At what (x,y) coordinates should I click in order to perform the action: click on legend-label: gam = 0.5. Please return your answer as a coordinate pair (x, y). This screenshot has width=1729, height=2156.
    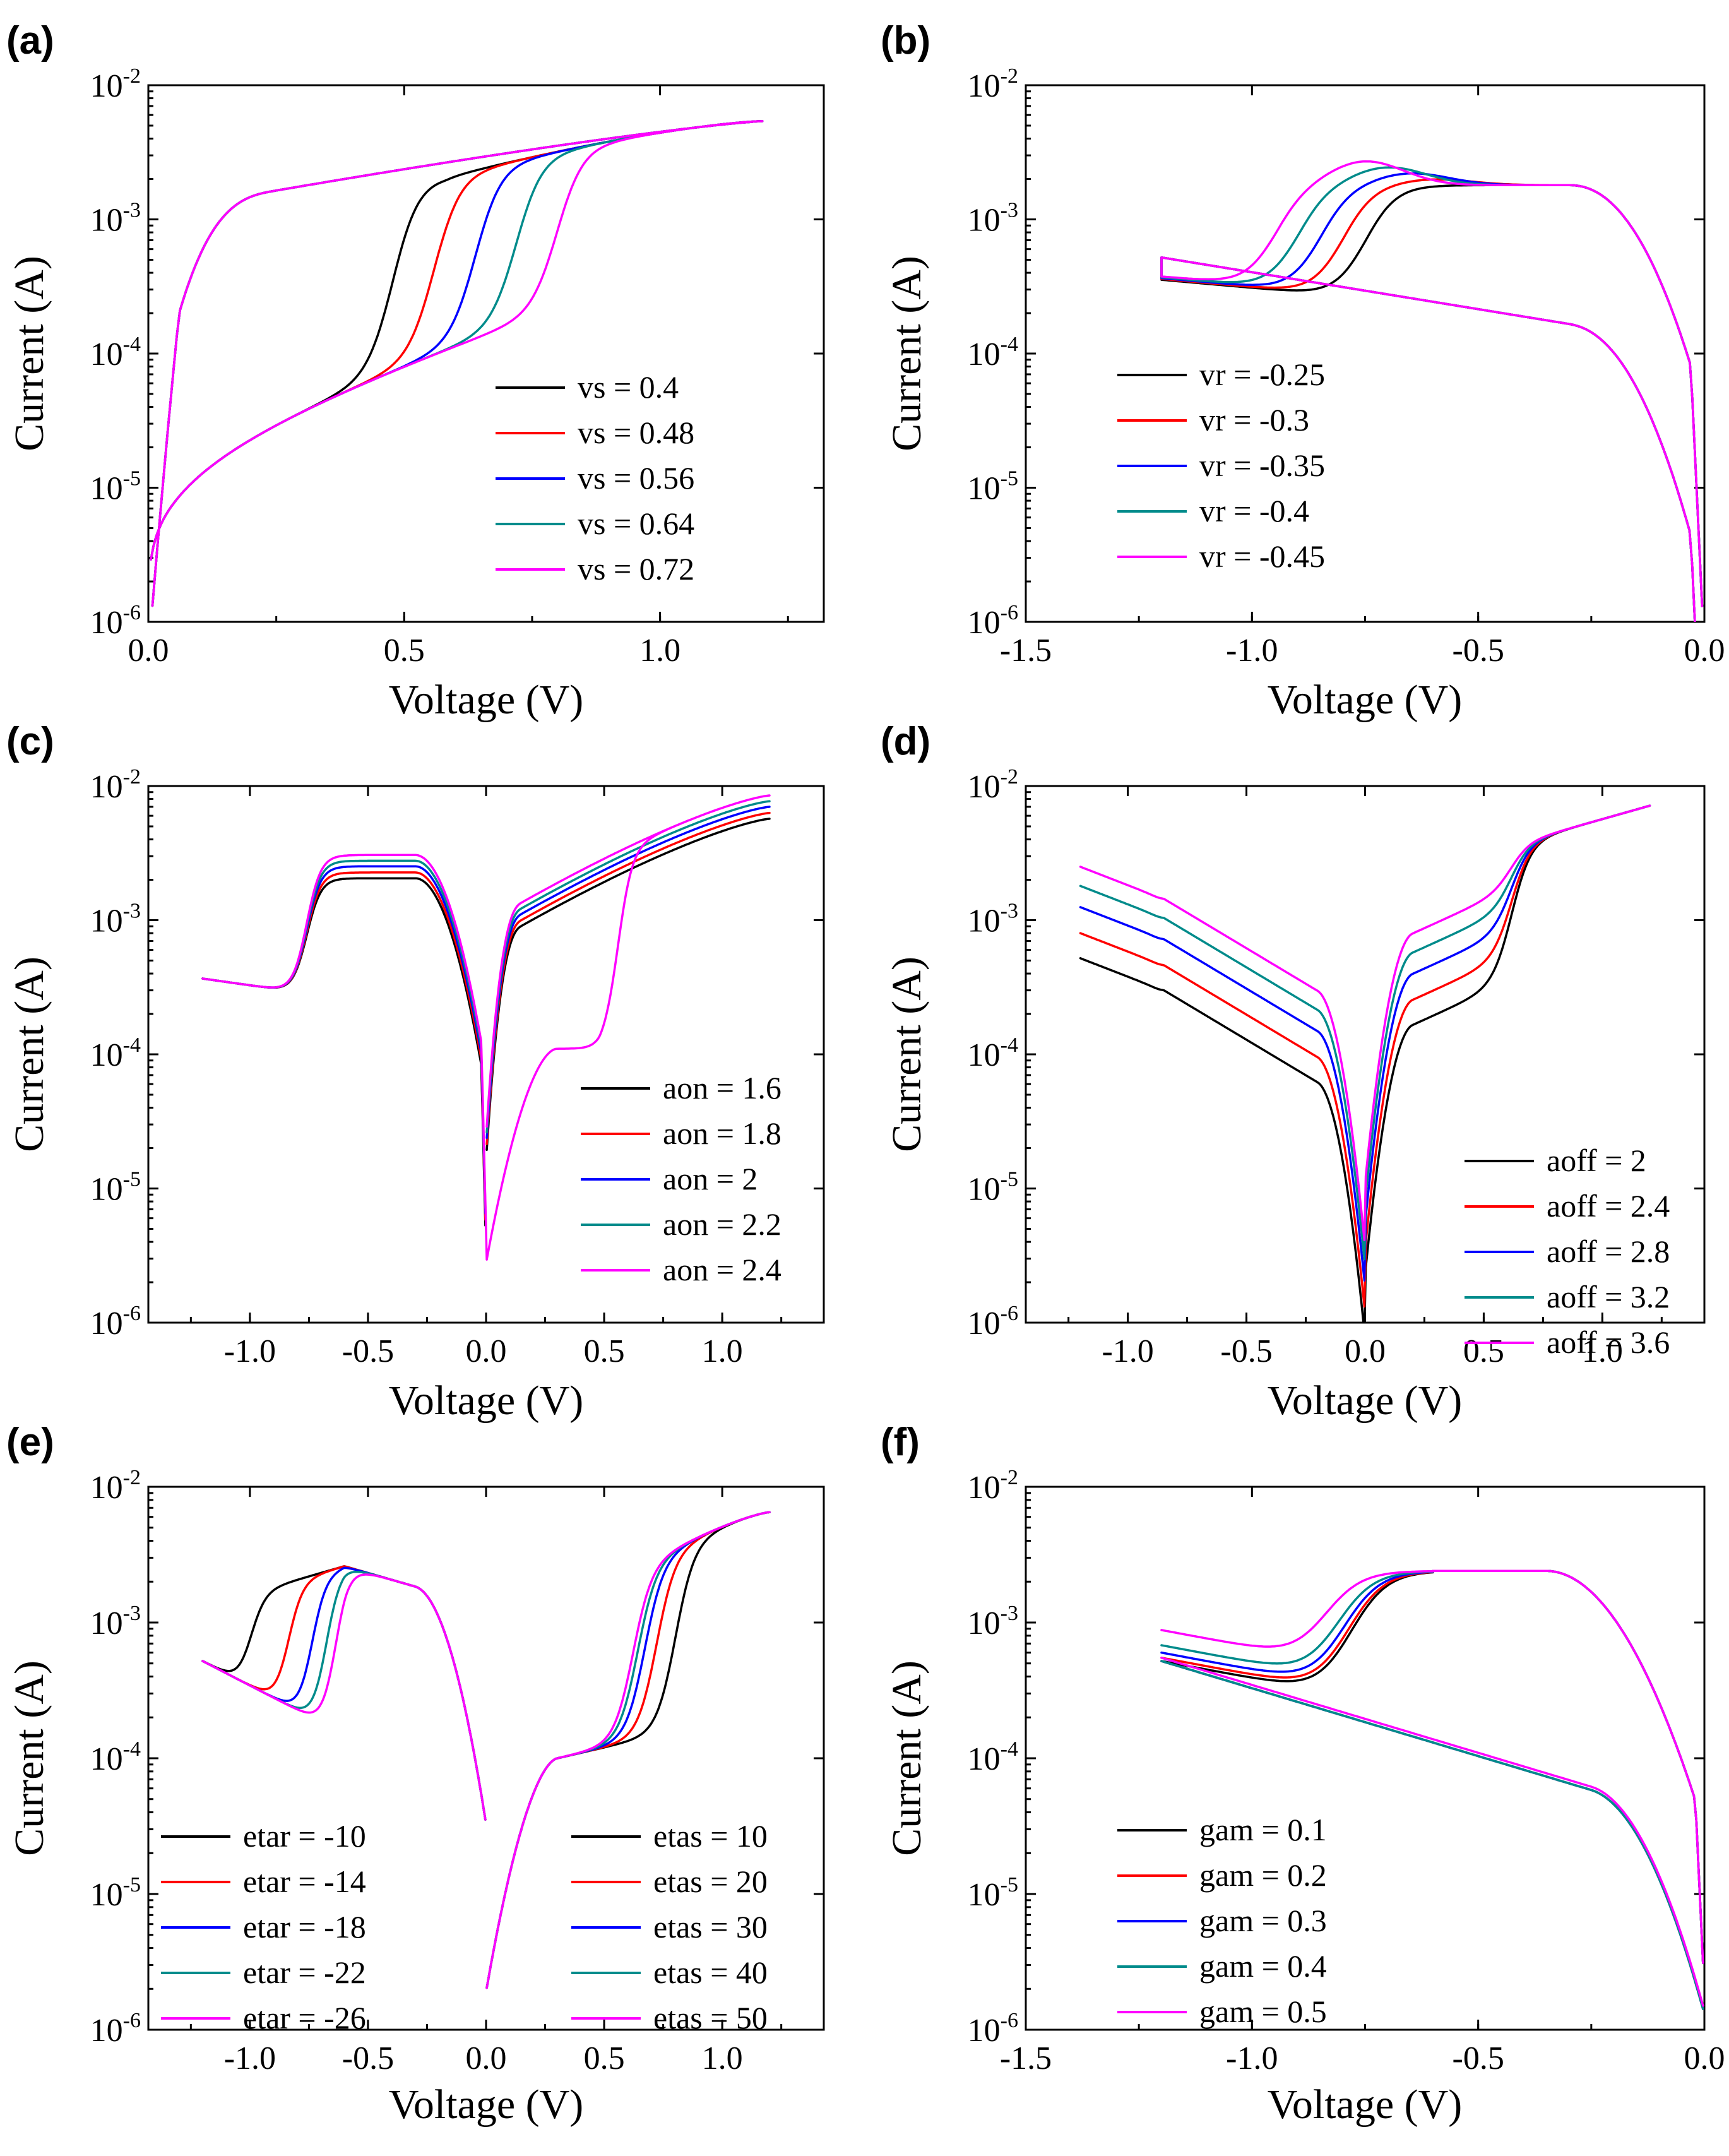
    Looking at the image, I should click on (1263, 2011).